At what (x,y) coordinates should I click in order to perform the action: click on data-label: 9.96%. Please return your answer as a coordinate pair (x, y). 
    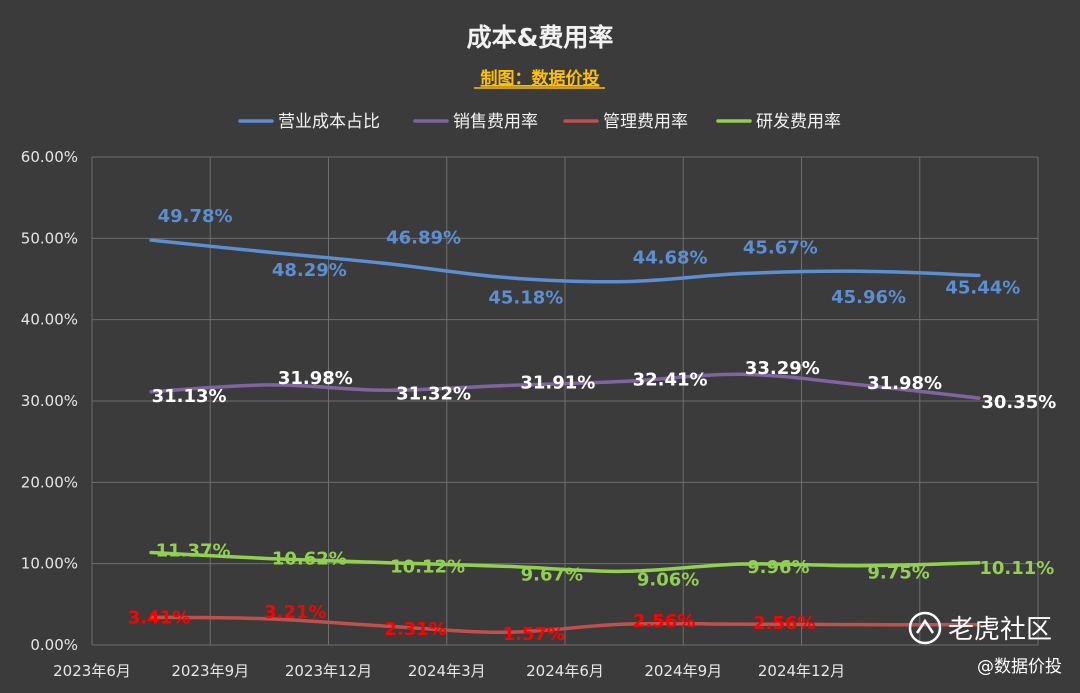
    Looking at the image, I should click on (778, 567).